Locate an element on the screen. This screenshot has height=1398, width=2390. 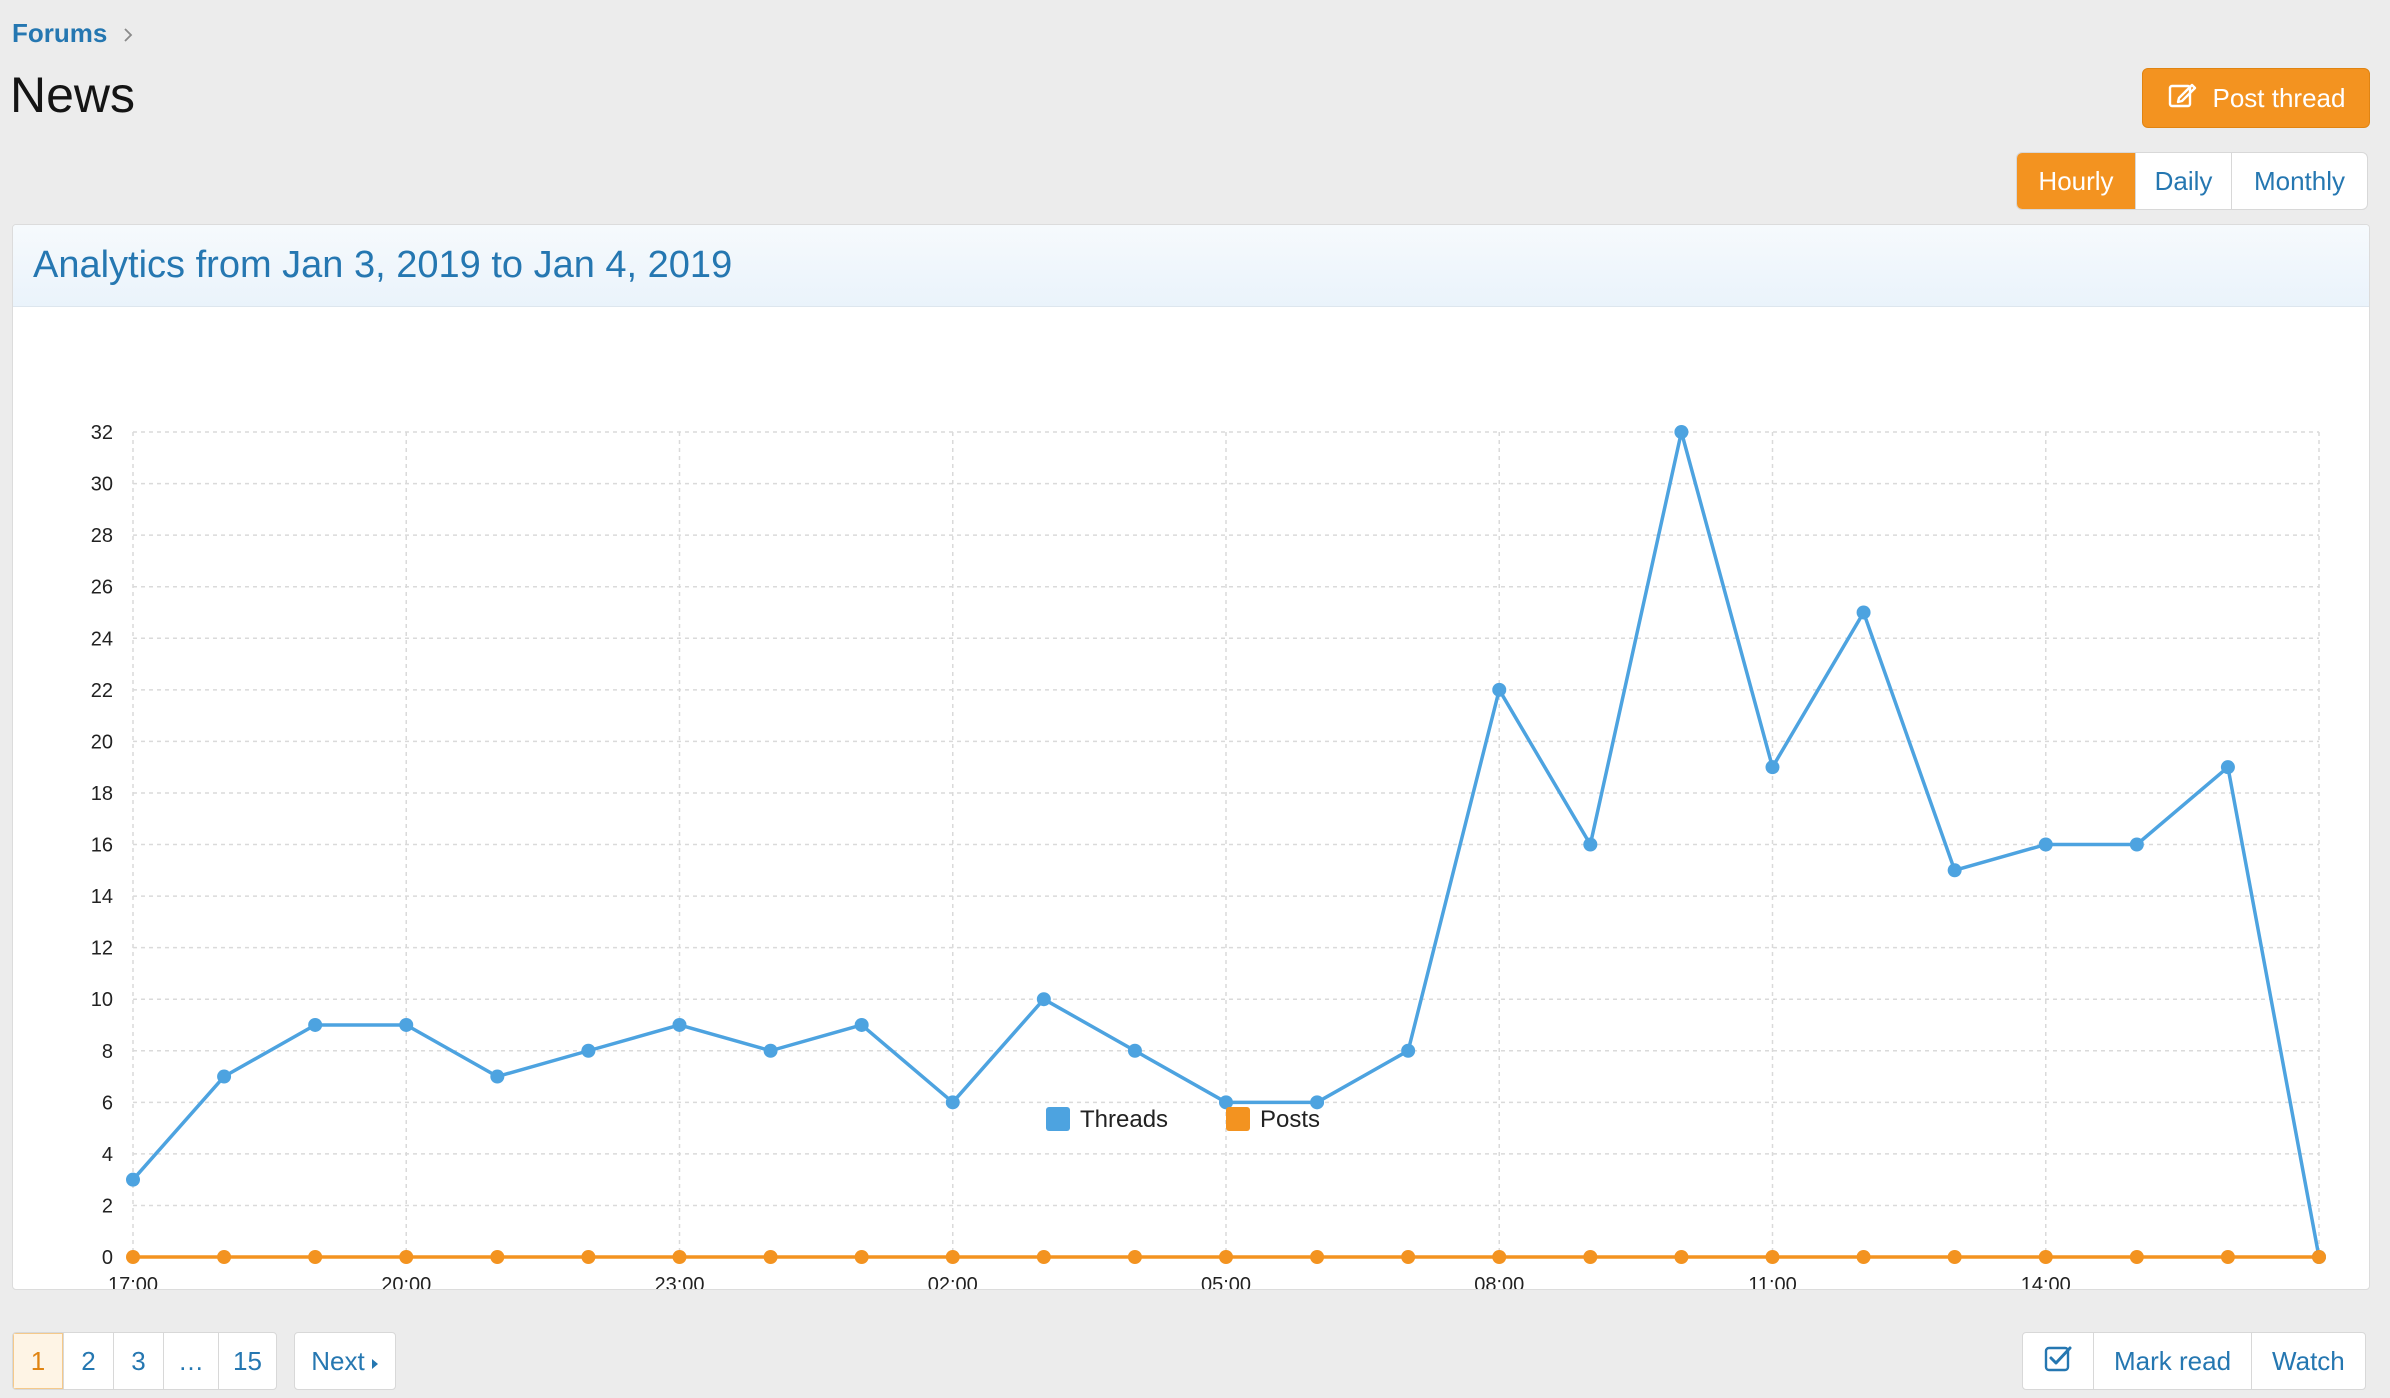
breadcrumb: Forums is located at coordinates (73, 33).